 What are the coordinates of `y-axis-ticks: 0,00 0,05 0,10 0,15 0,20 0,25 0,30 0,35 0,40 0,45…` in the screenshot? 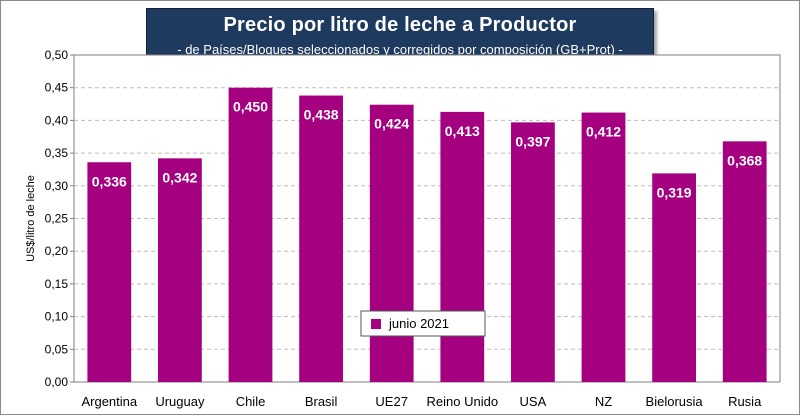 It's located at (59, 218).